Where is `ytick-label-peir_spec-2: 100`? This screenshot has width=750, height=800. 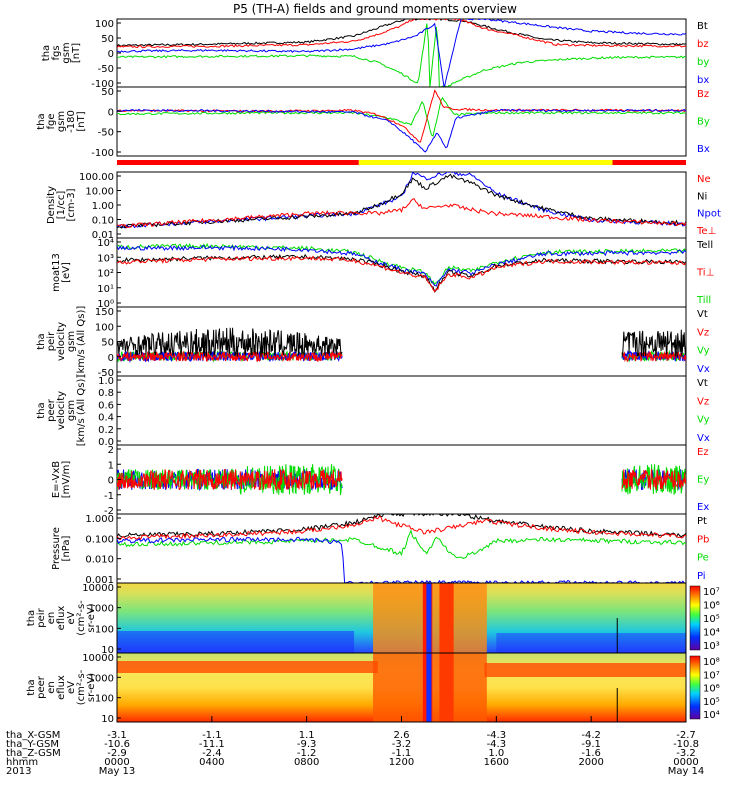
ytick-label-peir_spec-2: 100 is located at coordinates (104, 629).